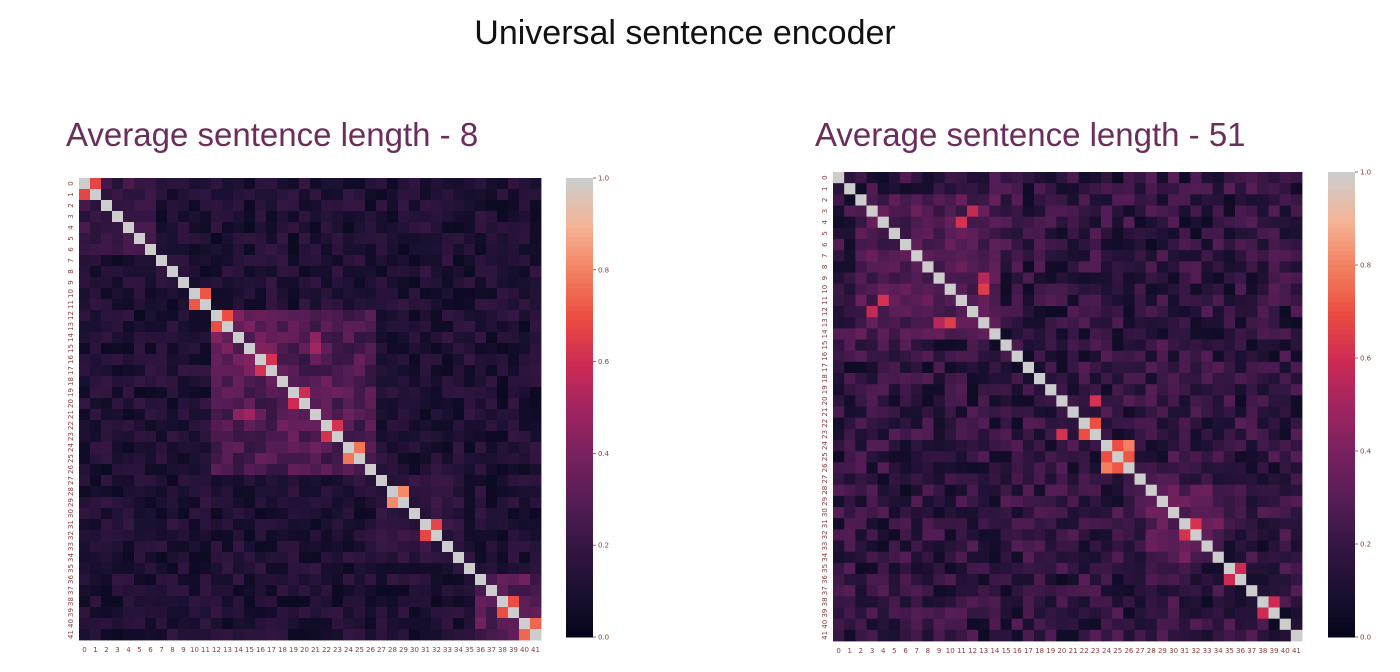 The width and height of the screenshot is (1400, 672). What do you see at coordinates (71, 557) in the screenshot?
I see `y-tick-label: 34` at bounding box center [71, 557].